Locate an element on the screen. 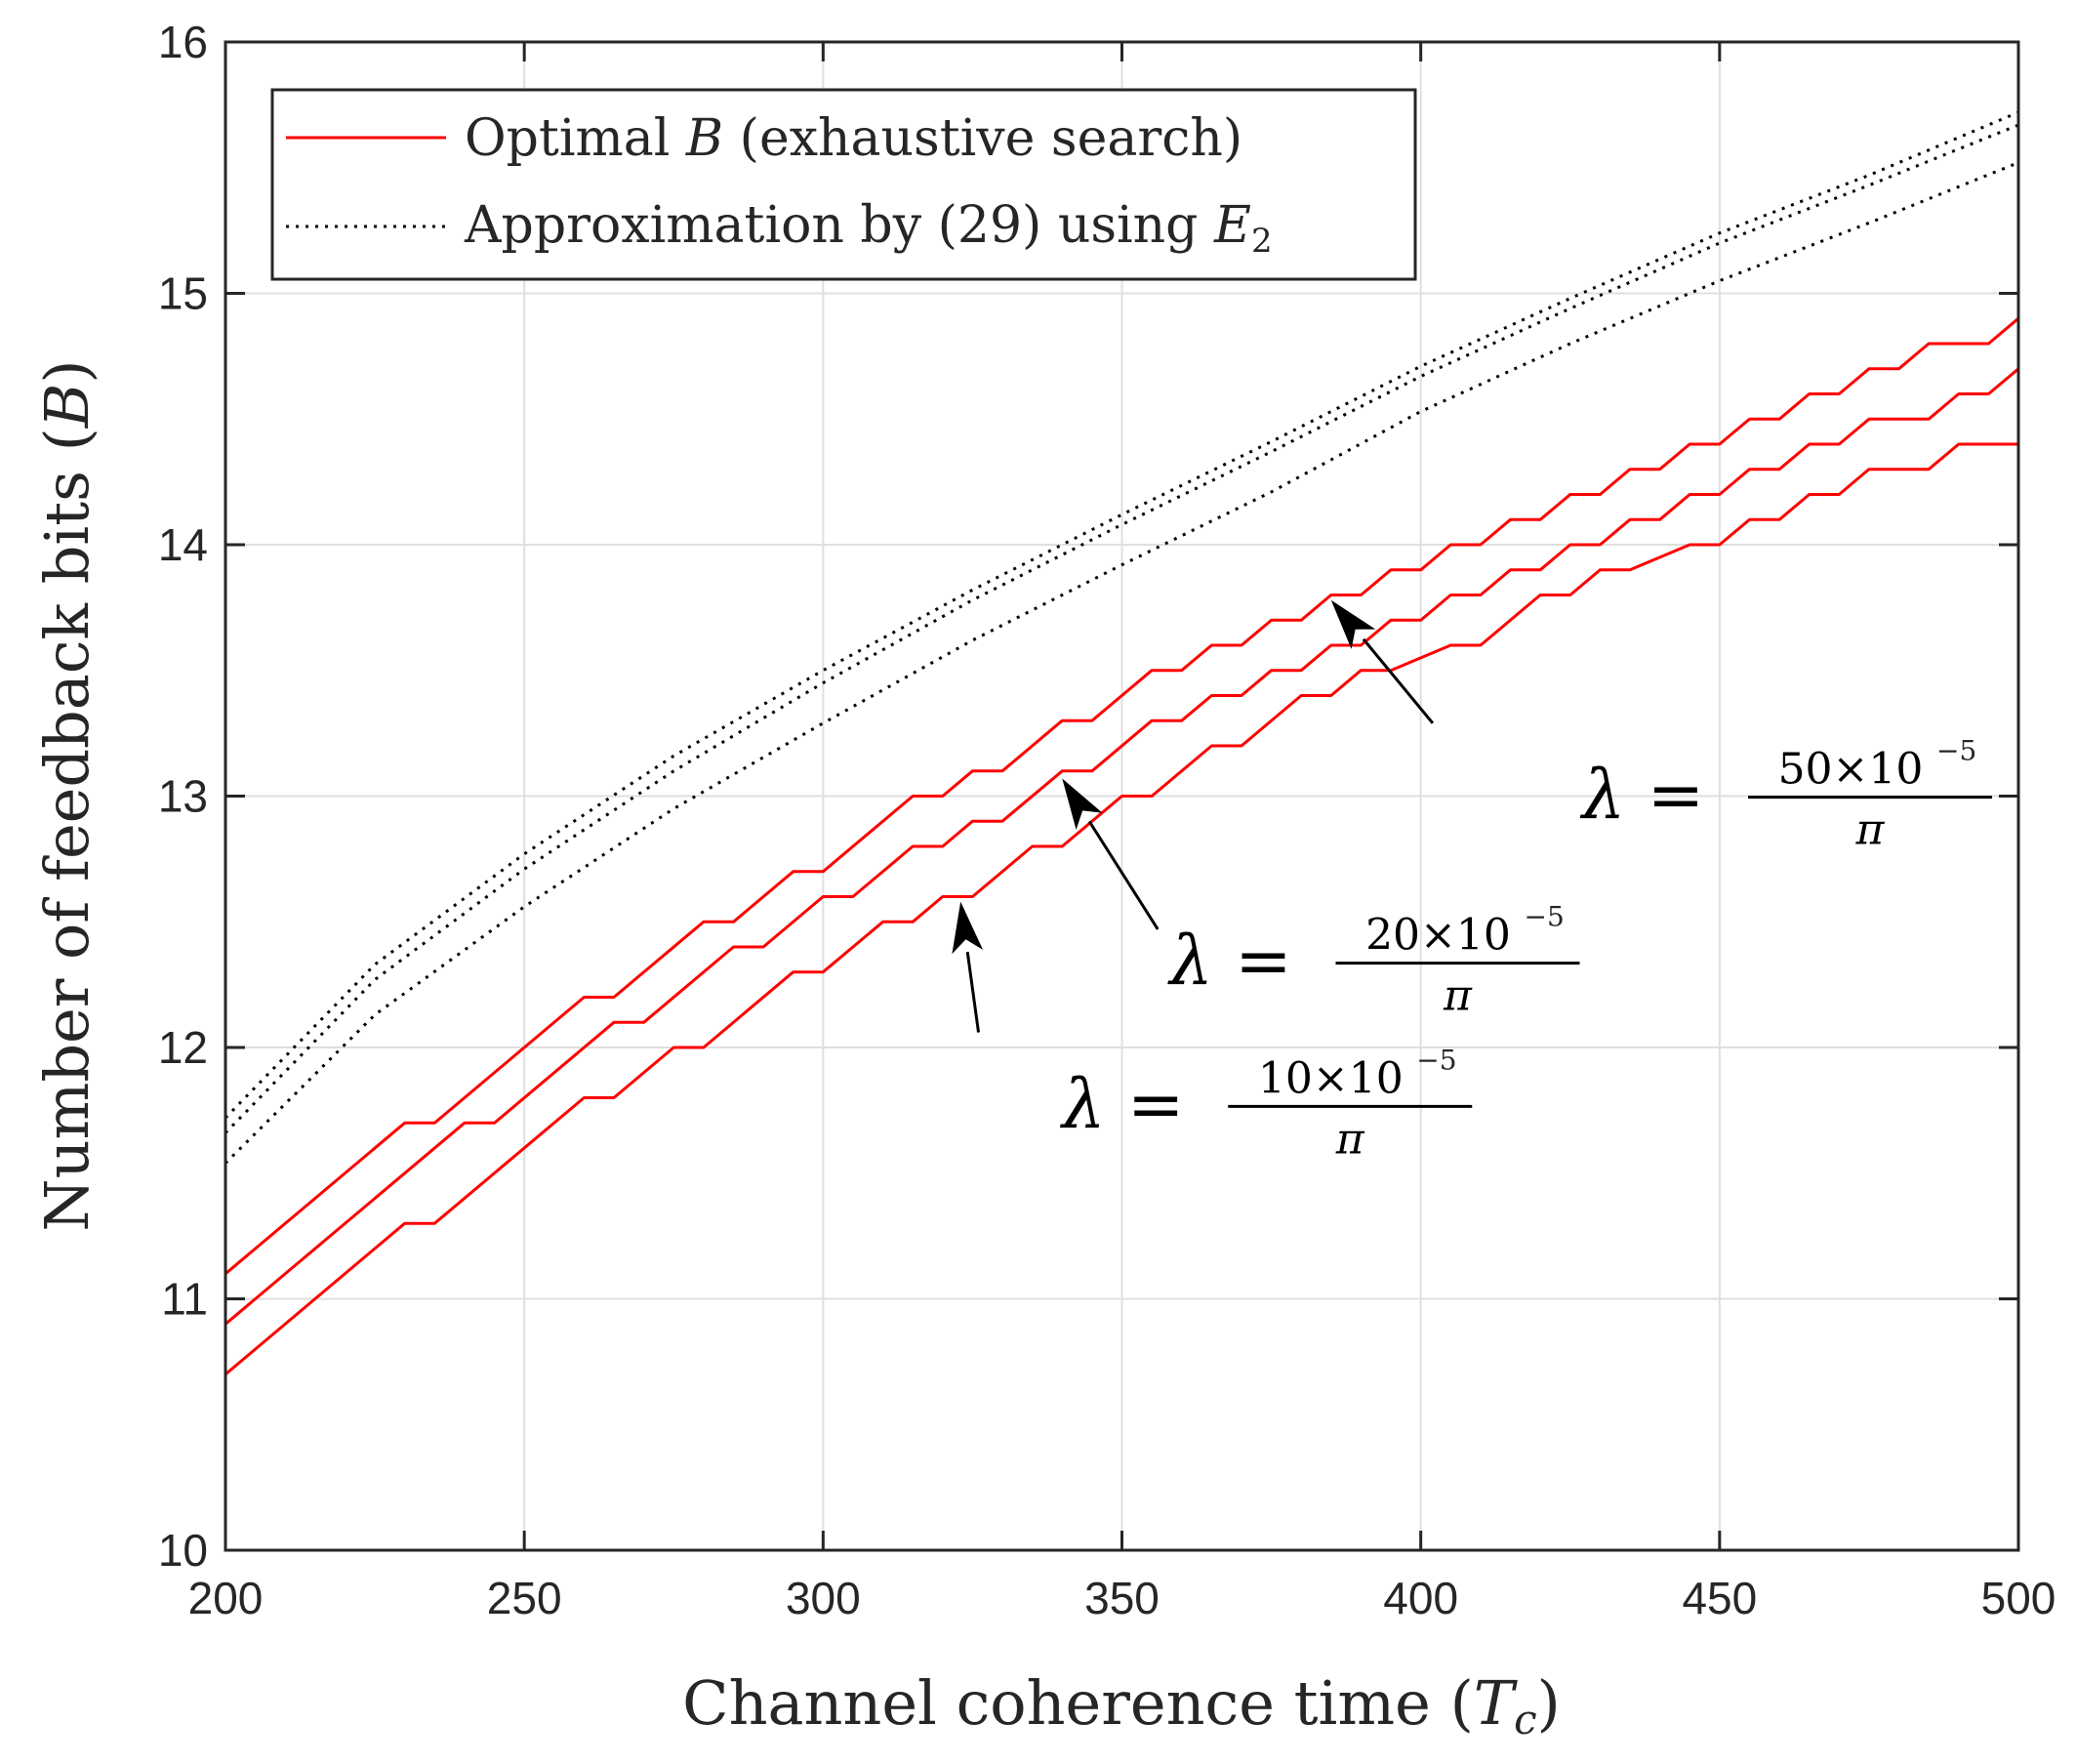  x-tick-label: 350 is located at coordinates (1122, 1598).